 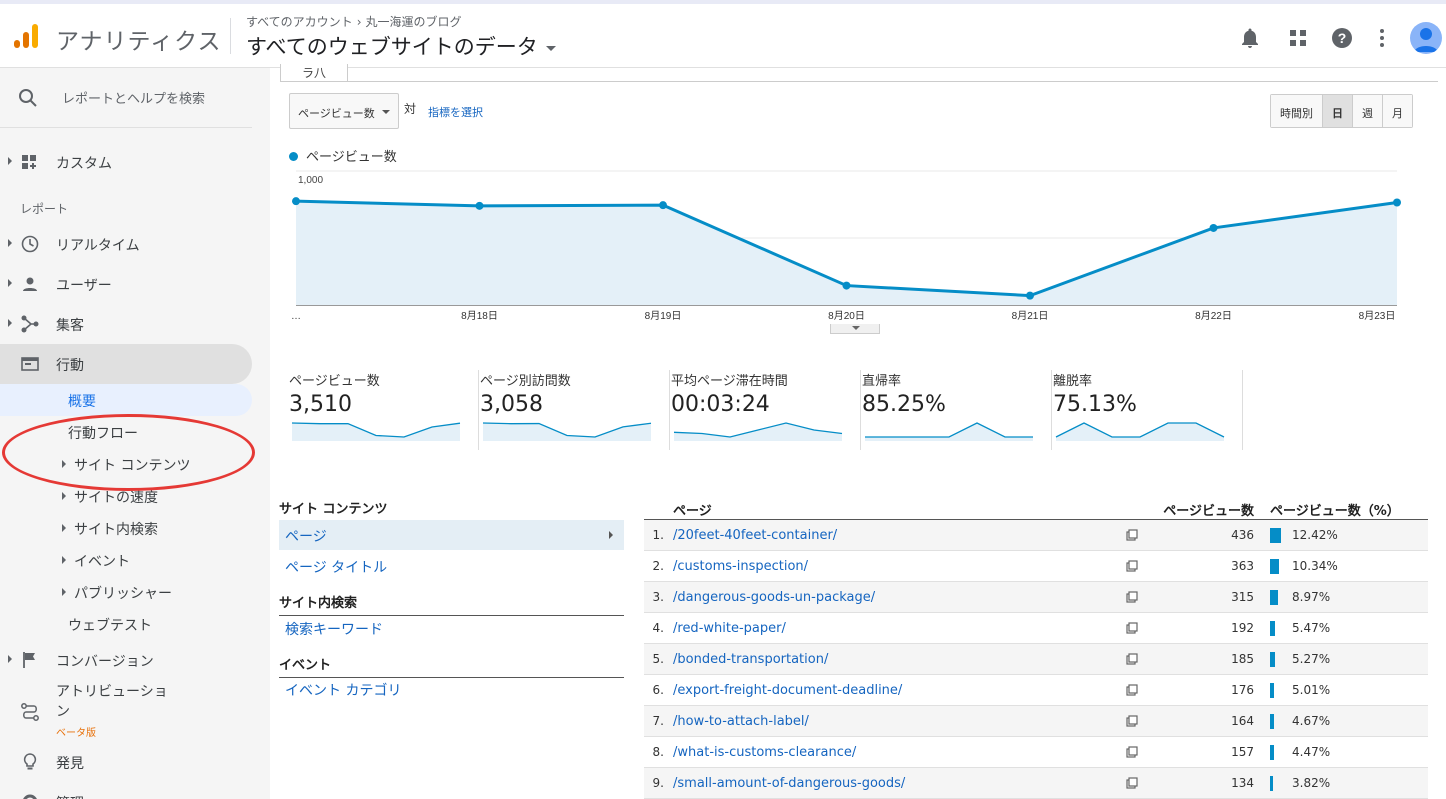 I want to click on pageviews-value: 185, so click(x=1242, y=659).